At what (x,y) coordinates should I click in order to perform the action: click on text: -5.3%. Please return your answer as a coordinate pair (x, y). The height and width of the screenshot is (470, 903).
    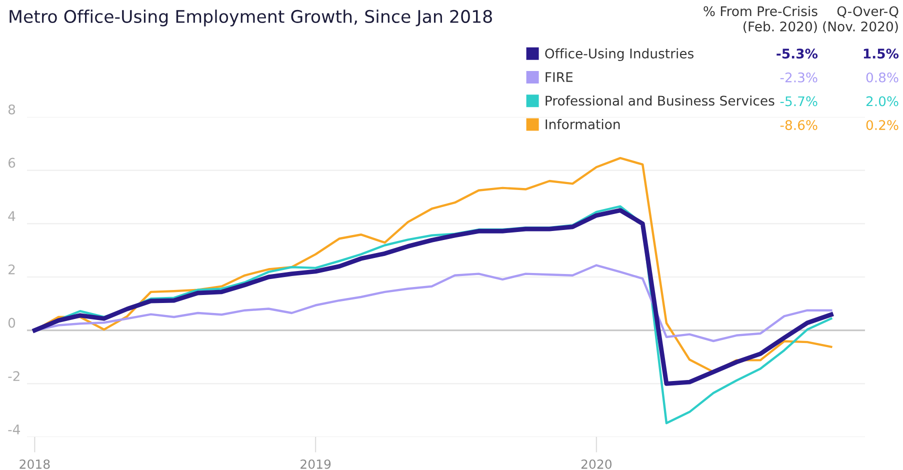
    Looking at the image, I should click on (797, 53).